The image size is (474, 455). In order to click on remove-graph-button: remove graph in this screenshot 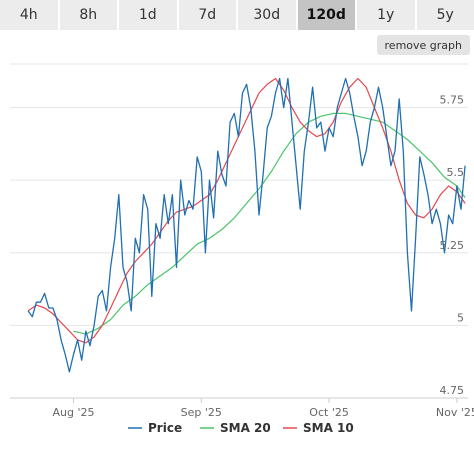, I will do `click(423, 45)`.